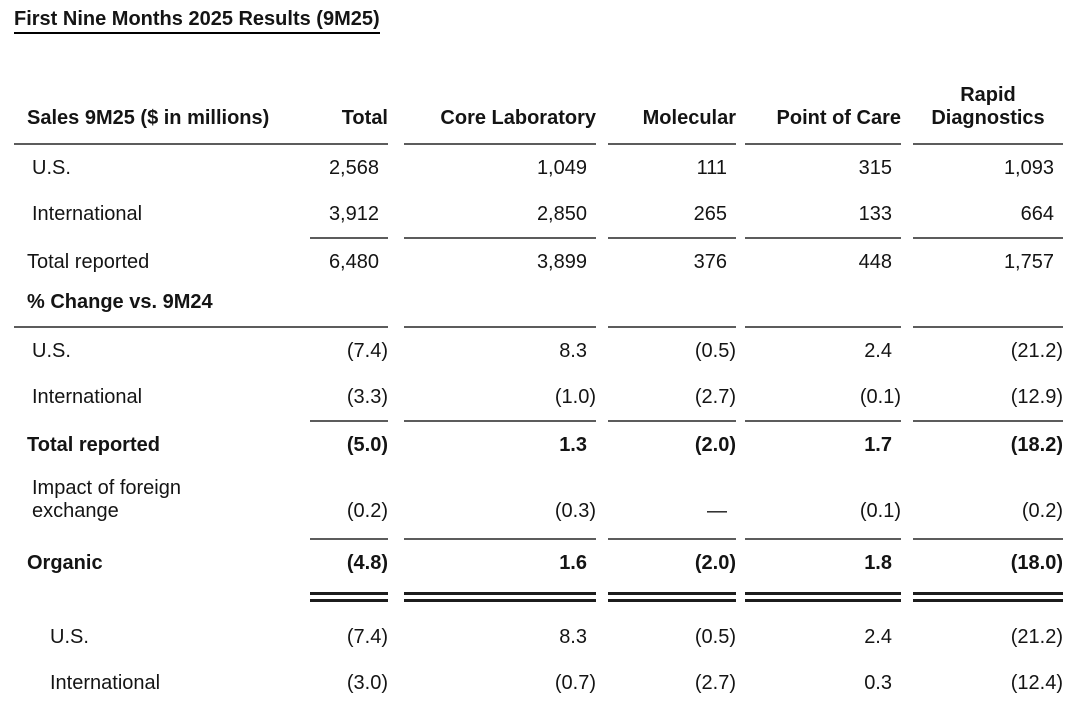  What do you see at coordinates (364, 118) in the screenshot?
I see `column-header-total: Total` at bounding box center [364, 118].